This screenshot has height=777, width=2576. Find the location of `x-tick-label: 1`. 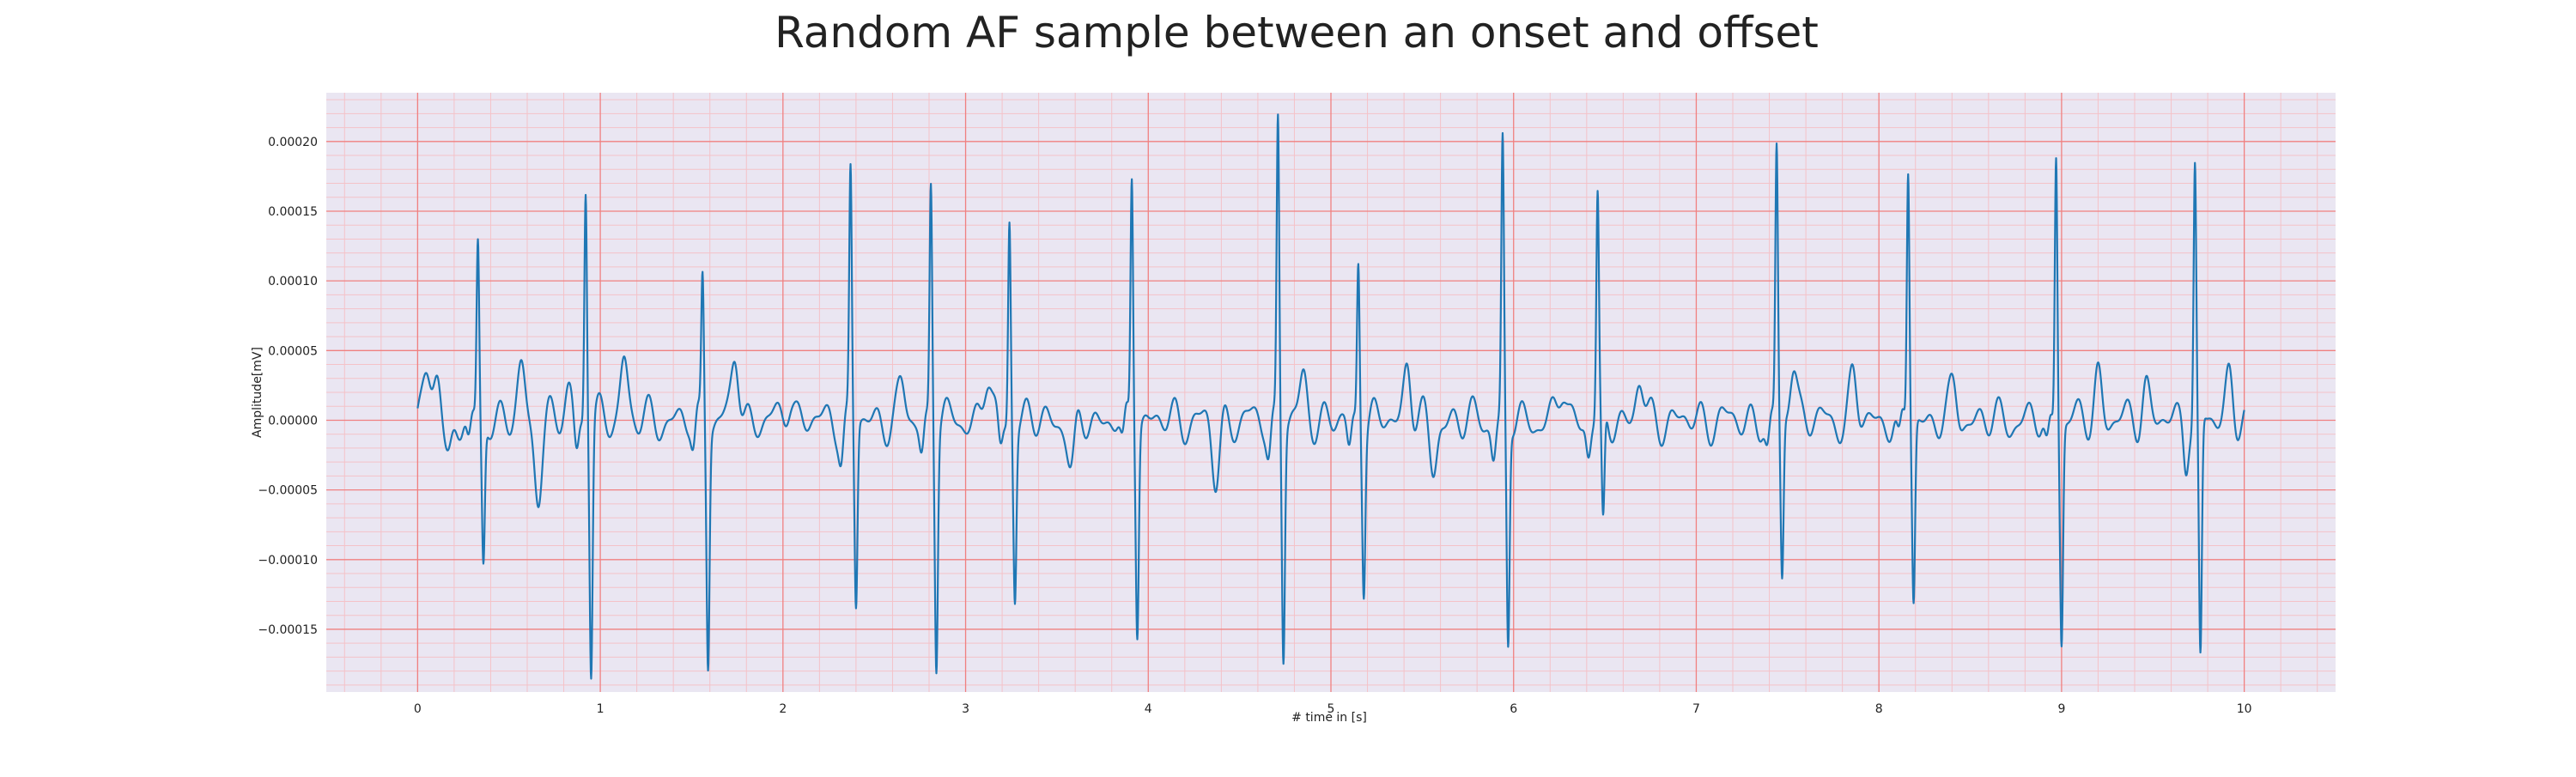

x-tick-label: 1 is located at coordinates (601, 709).